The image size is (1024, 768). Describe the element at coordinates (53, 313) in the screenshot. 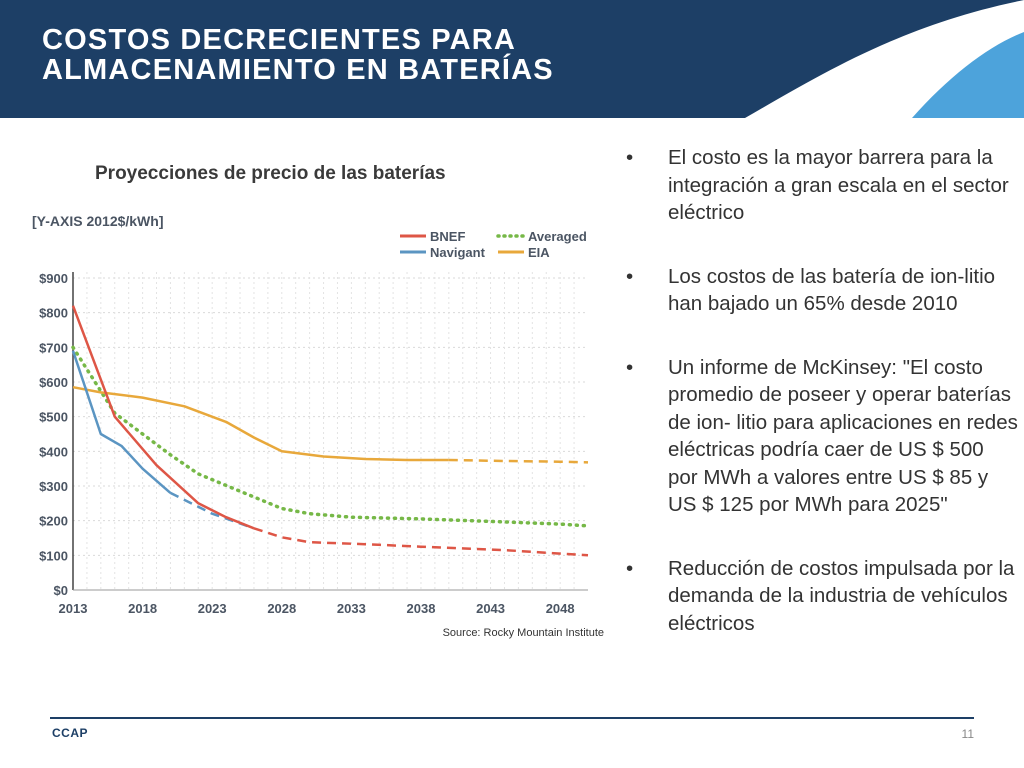

I see `y-tick-label: $800` at that location.